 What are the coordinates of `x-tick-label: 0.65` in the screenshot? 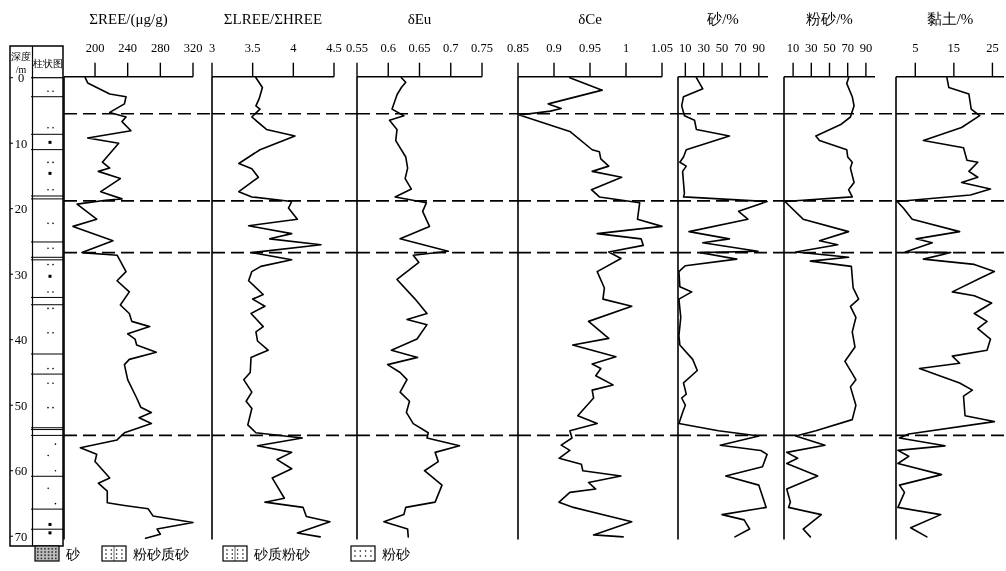 It's located at (419, 48).